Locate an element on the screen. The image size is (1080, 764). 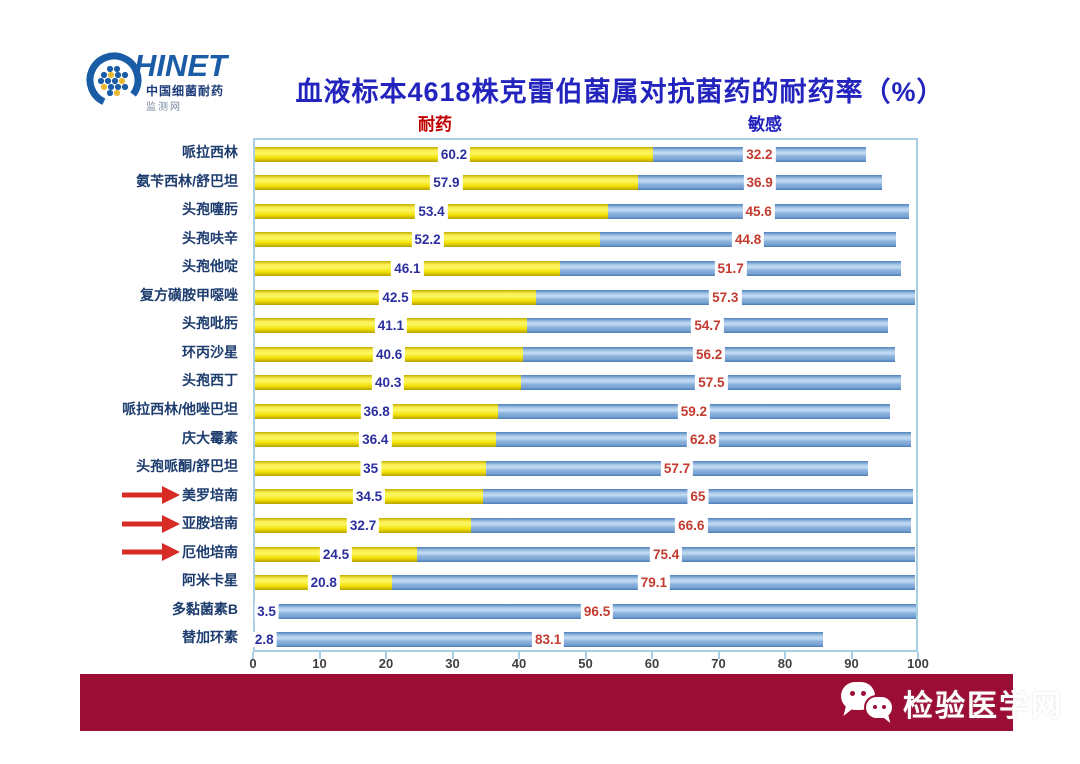
bar-row: 36.8 59.2 is located at coordinates (585, 411).